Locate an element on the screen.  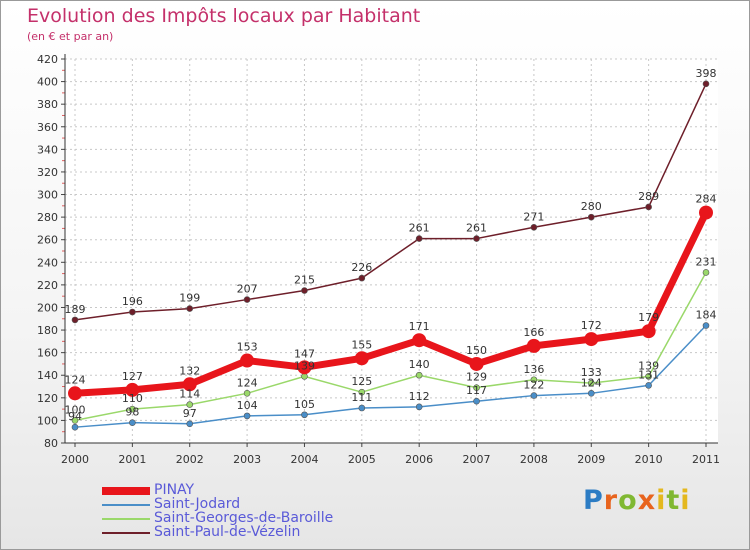
data-label-saint-georges-de-baroille: 136 is located at coordinates (533, 369).